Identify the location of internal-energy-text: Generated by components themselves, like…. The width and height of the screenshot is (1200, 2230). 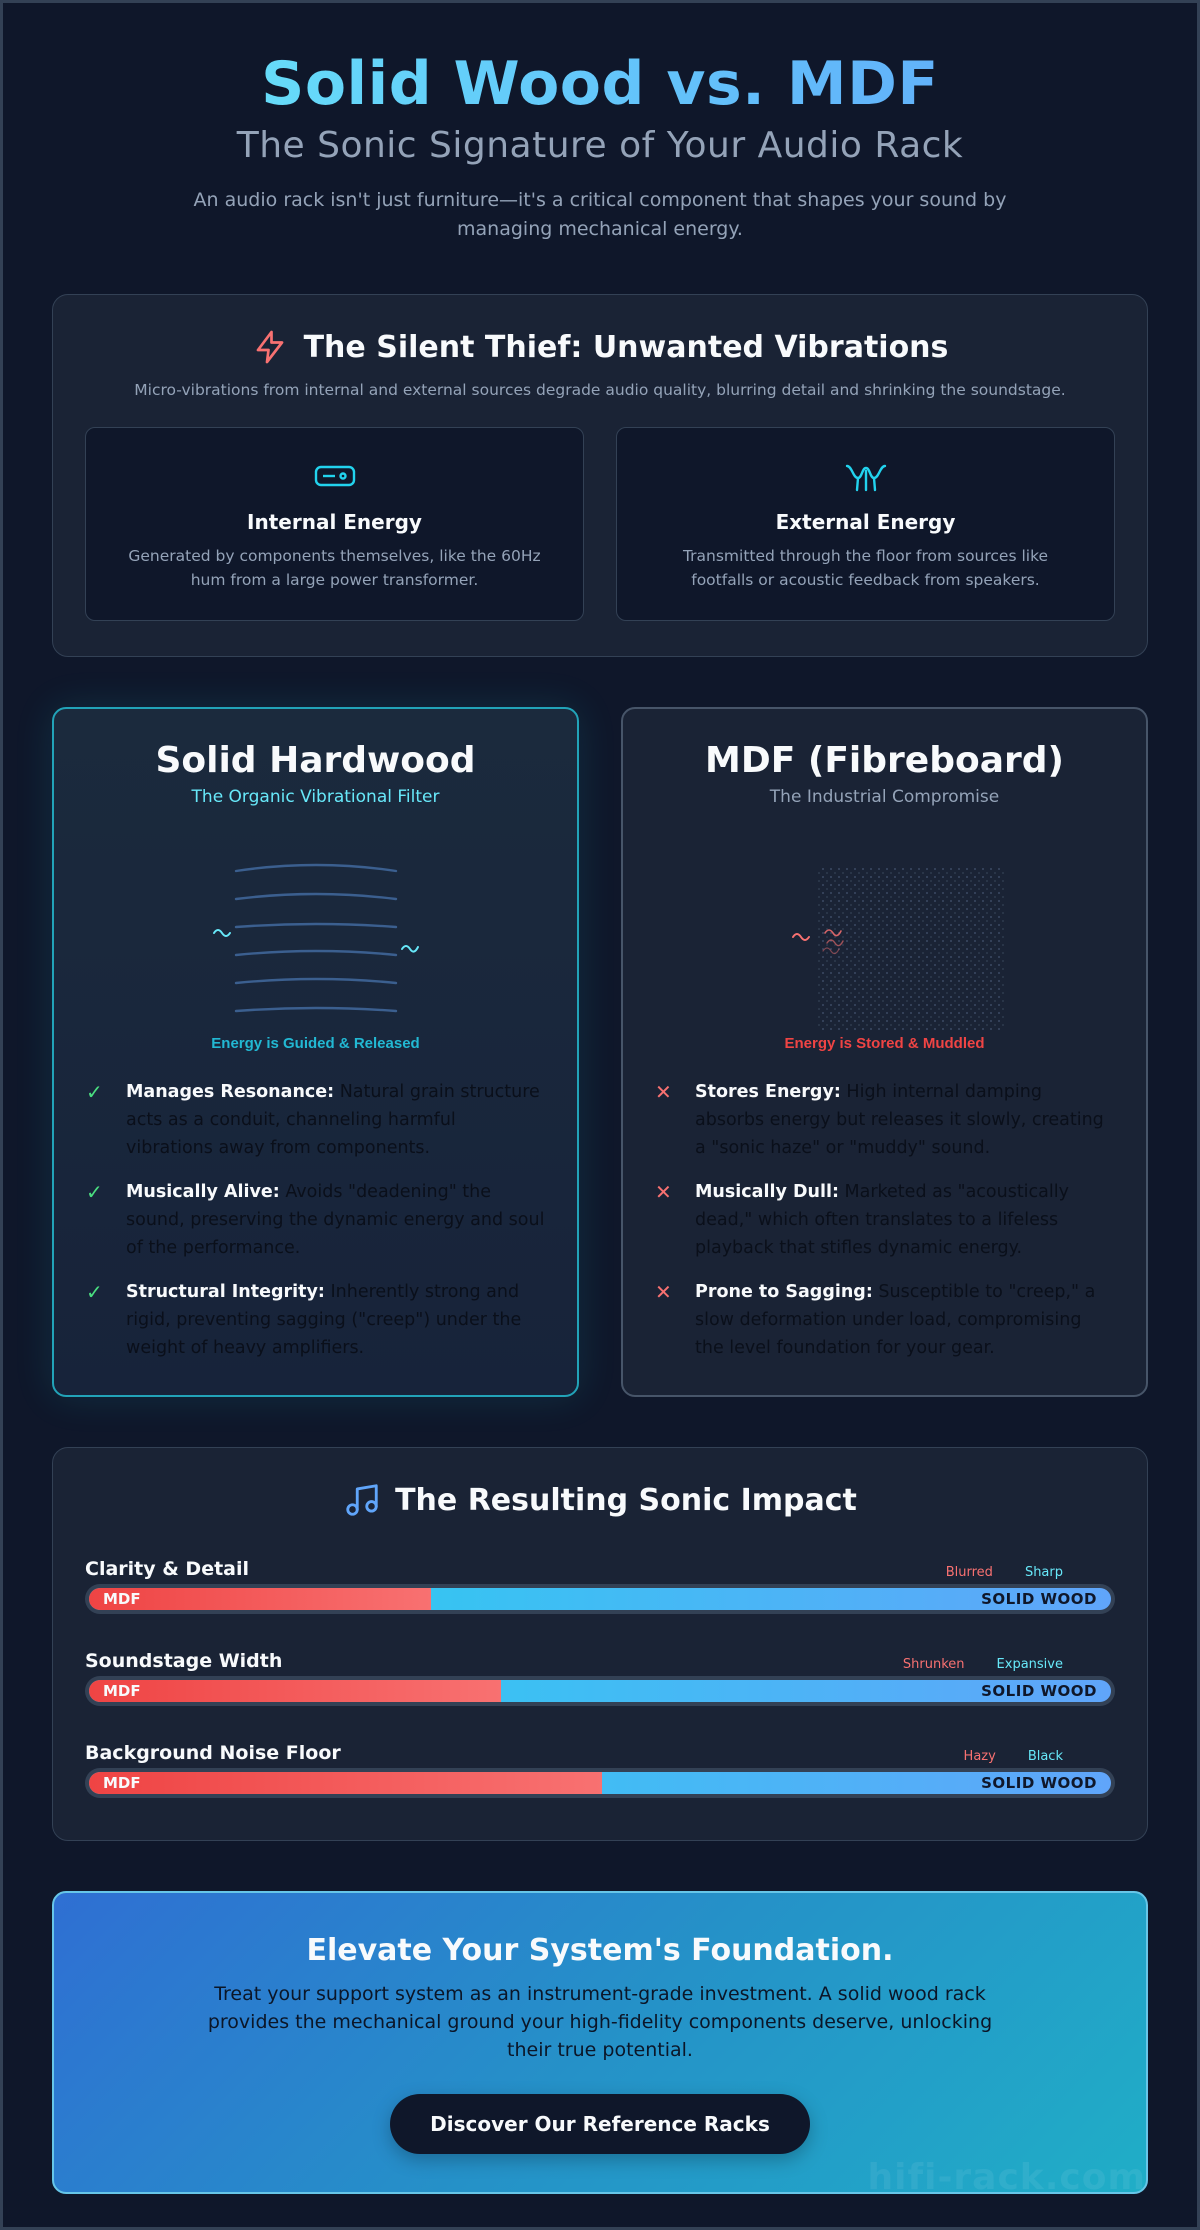
(334, 568).